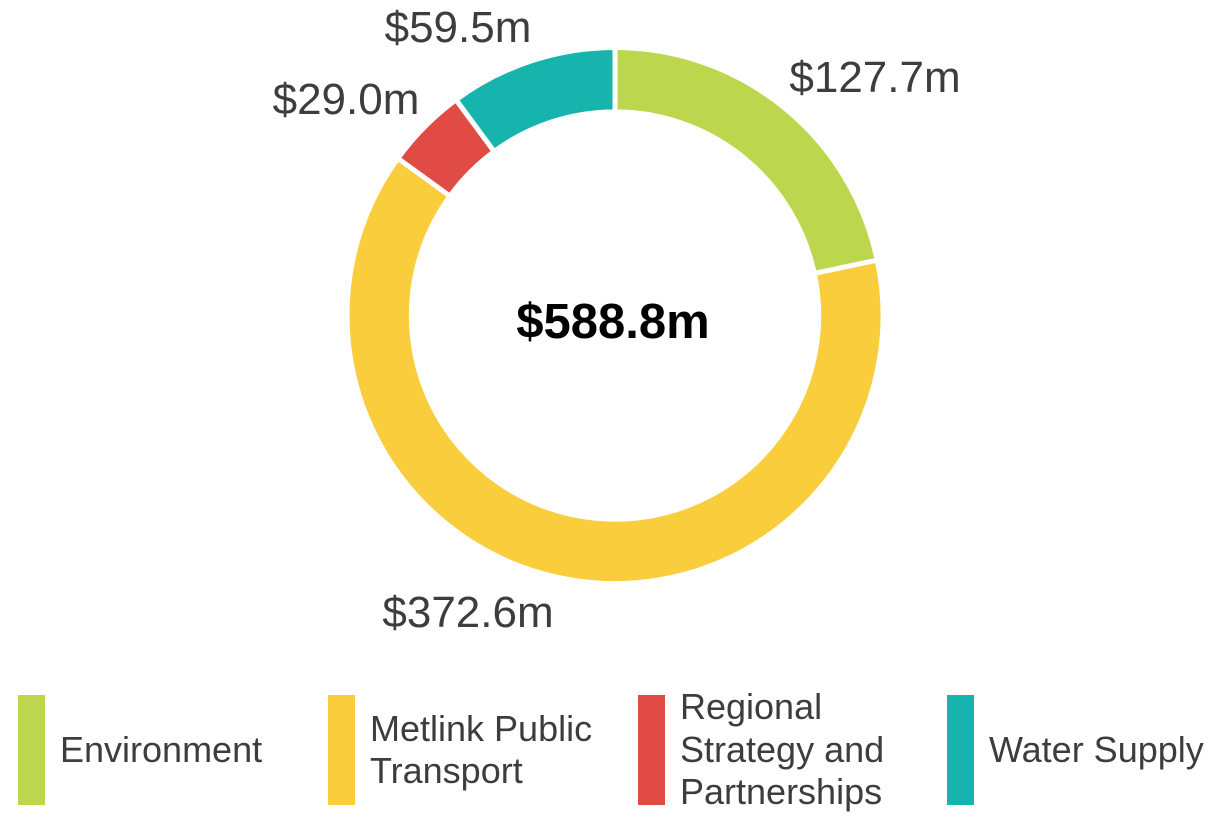 The width and height of the screenshot is (1222, 823). I want to click on legend-swatch-regional-strategy, so click(651, 750).